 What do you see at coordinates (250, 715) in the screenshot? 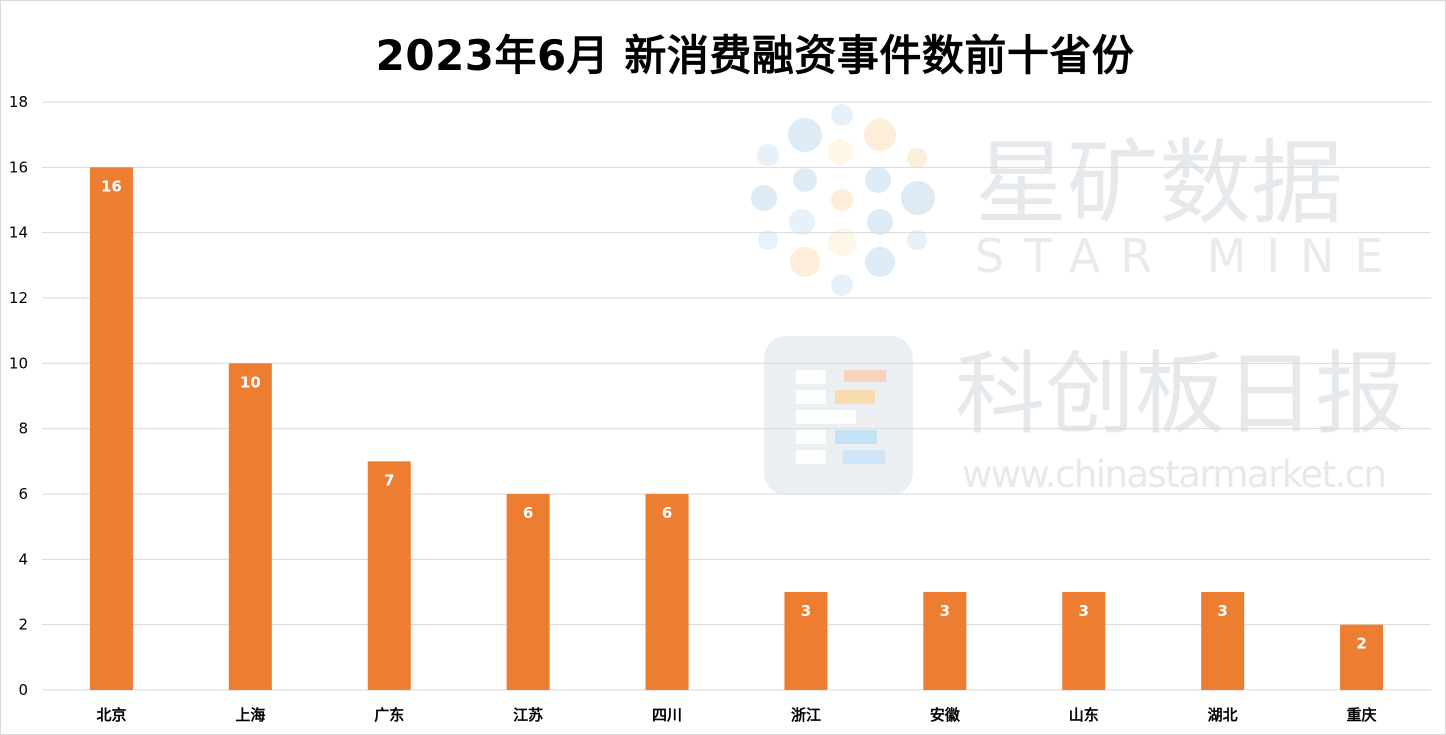
I see `x-tick-label: 上海` at bounding box center [250, 715].